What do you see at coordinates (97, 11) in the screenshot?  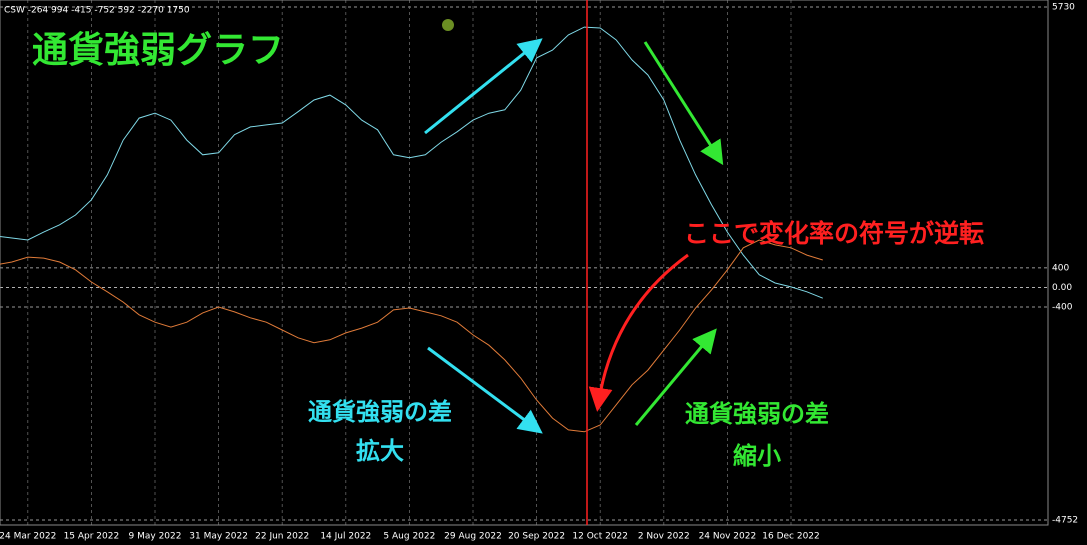 I see `indicator-label: CSW -264 994 -415 -752 592 -2270 1750` at bounding box center [97, 11].